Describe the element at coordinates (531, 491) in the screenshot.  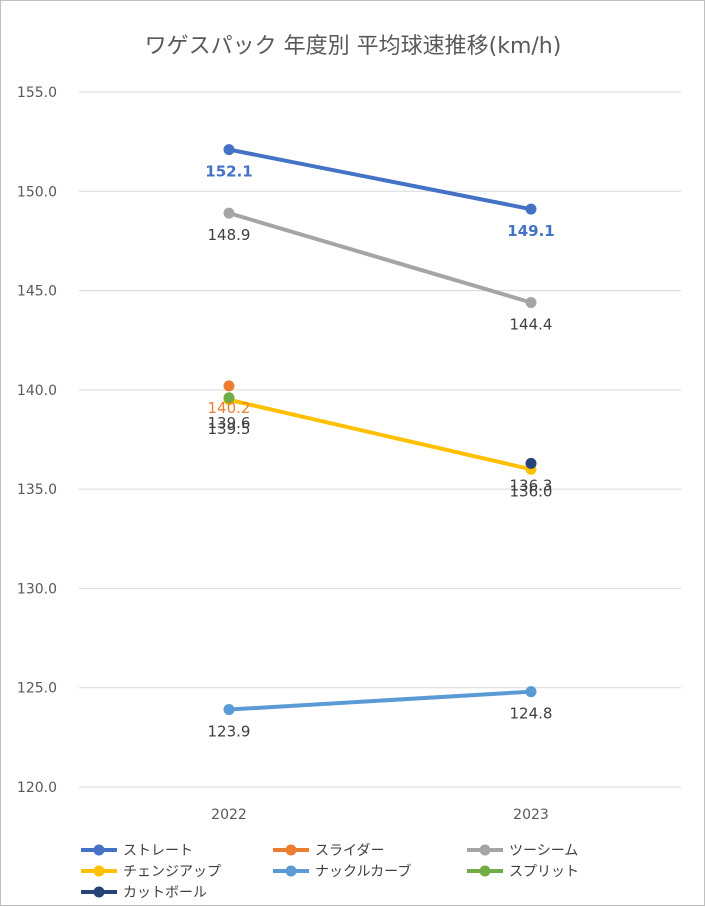
I see `data-label: 136.0` at that location.